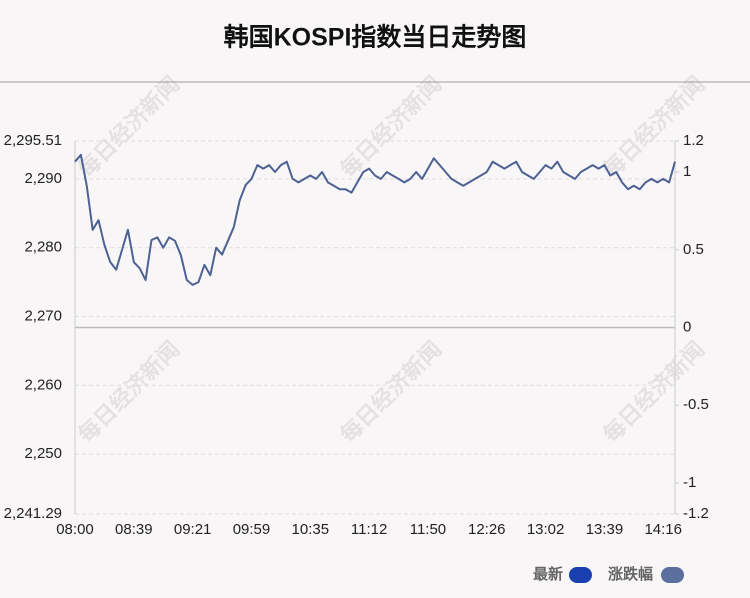 This screenshot has height=598, width=750. Describe the element at coordinates (663, 529) in the screenshot. I see `x-tick-label: 14:16` at that location.